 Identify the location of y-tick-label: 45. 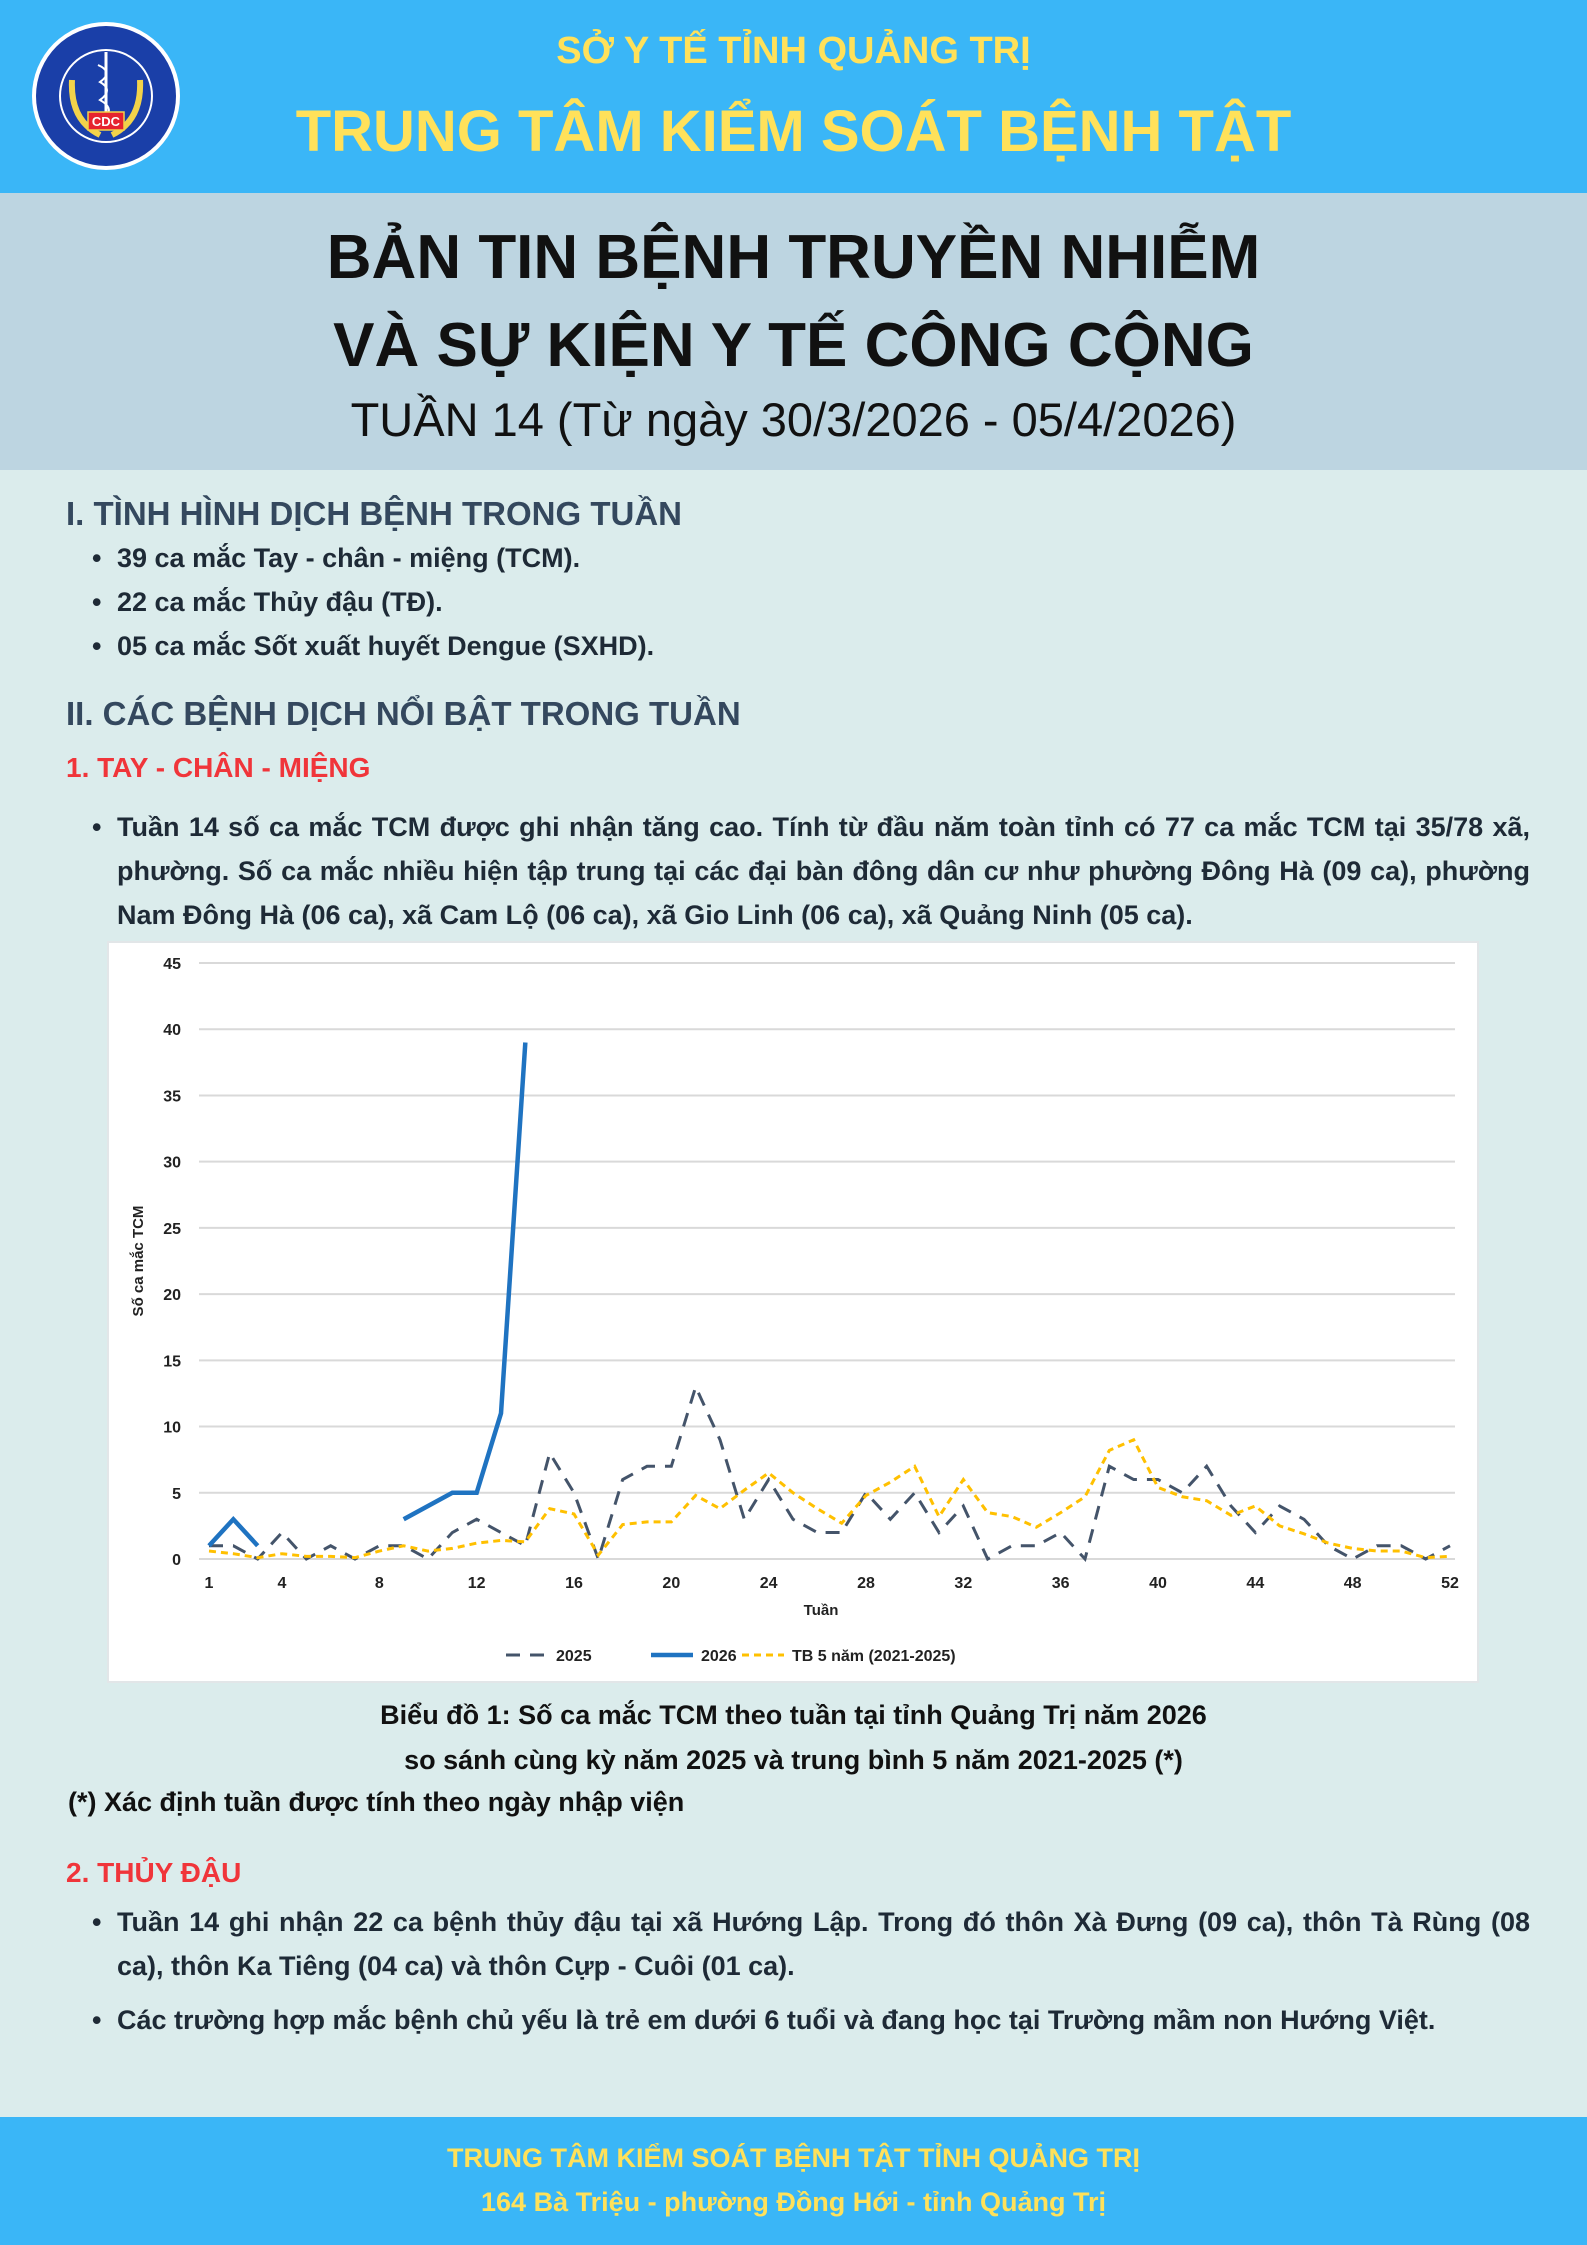
(172, 964).